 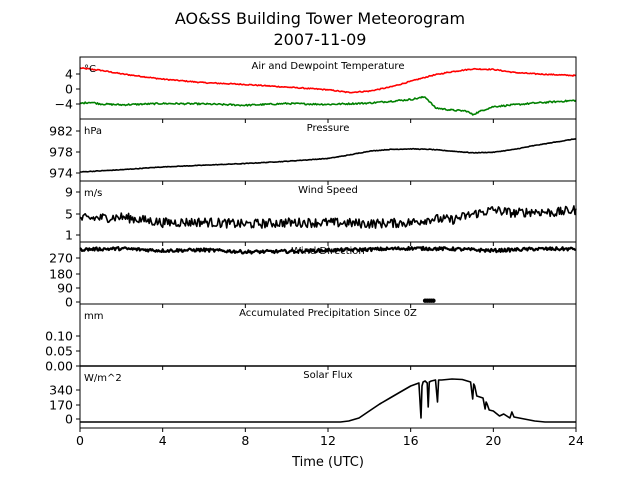 What do you see at coordinates (328, 128) in the screenshot?
I see `panel-1-title: Pressure` at bounding box center [328, 128].